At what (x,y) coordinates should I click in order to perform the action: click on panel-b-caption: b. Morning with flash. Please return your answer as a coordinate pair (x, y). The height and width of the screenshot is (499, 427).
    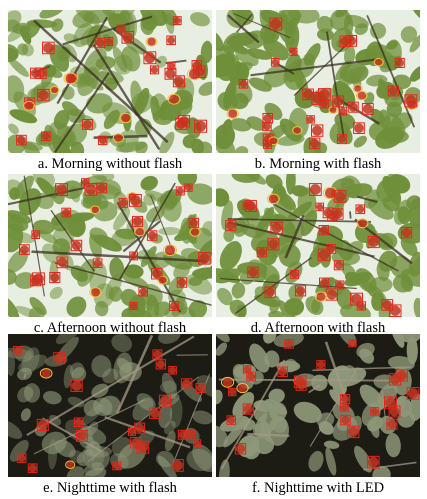
    Looking at the image, I should click on (318, 164).